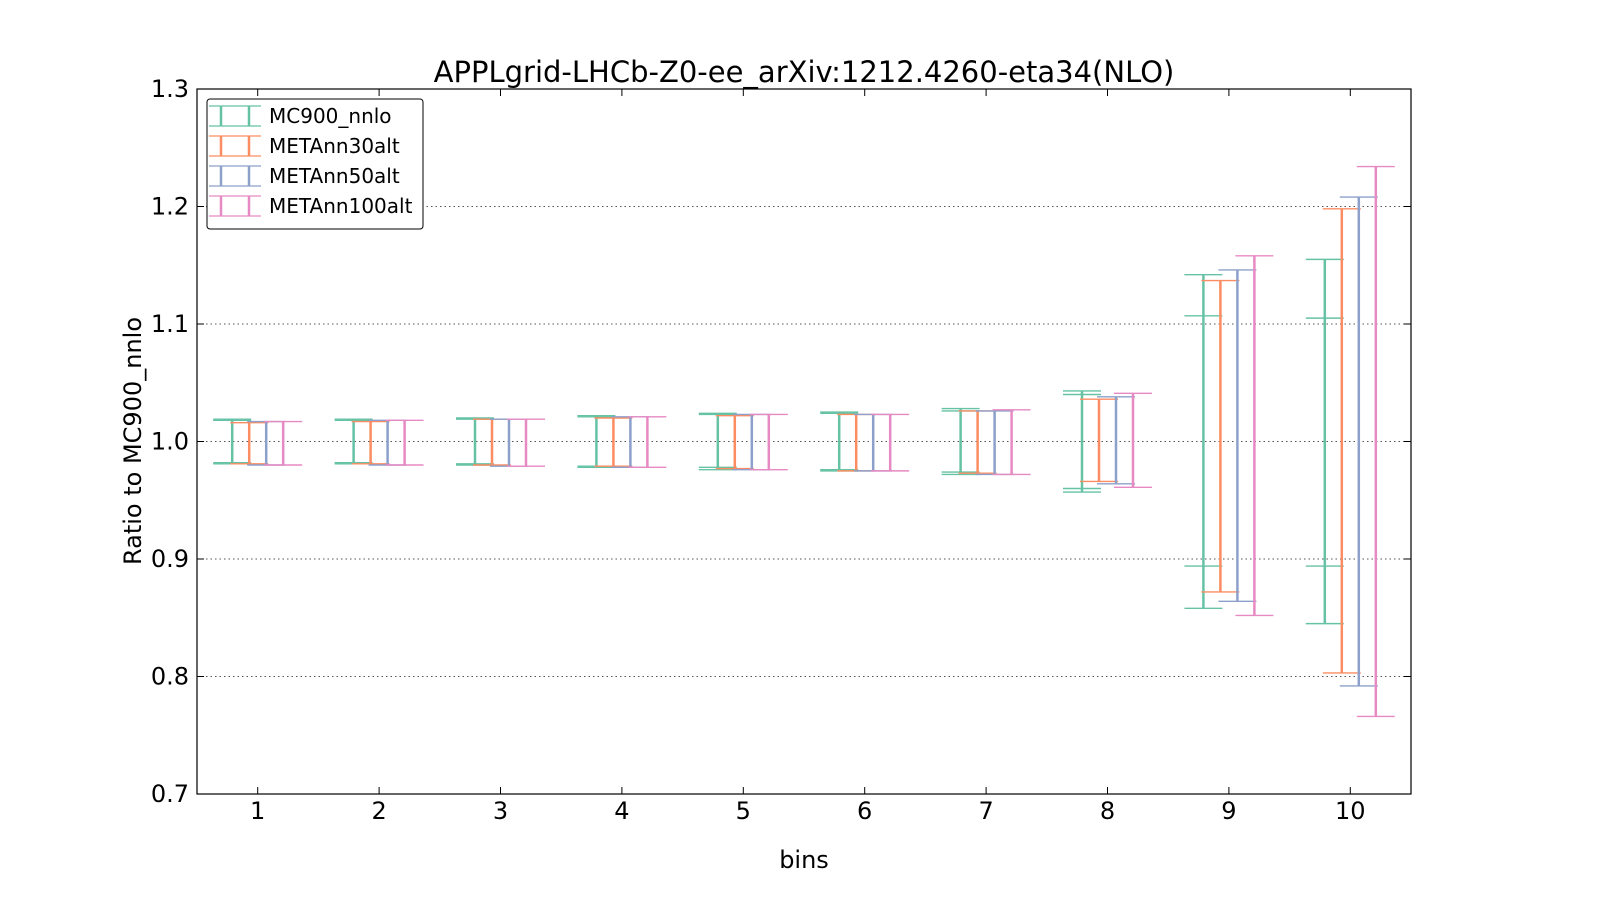 This screenshot has height=900, width=1600. I want to click on legend-entry: METAnn100alt, so click(311, 206).